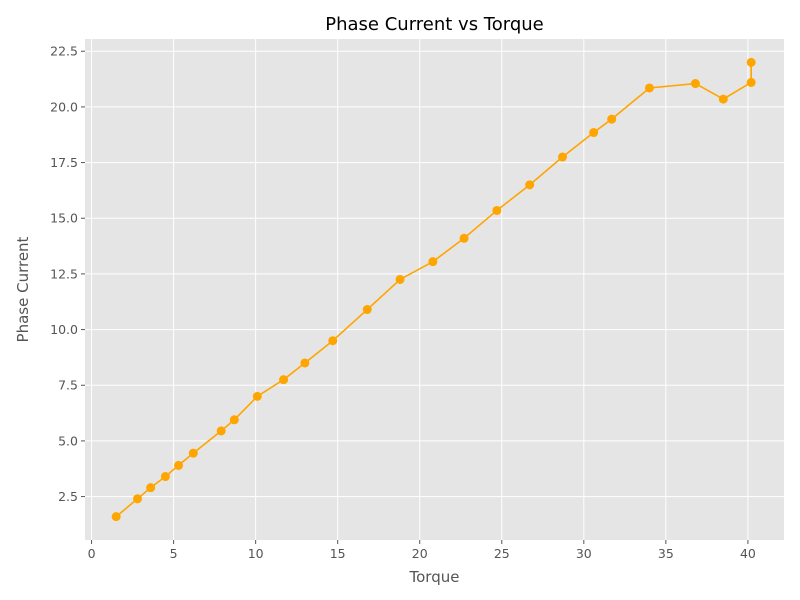 The image size is (800, 600). I want to click on y-axis-label: Phase Current, so click(23, 289).